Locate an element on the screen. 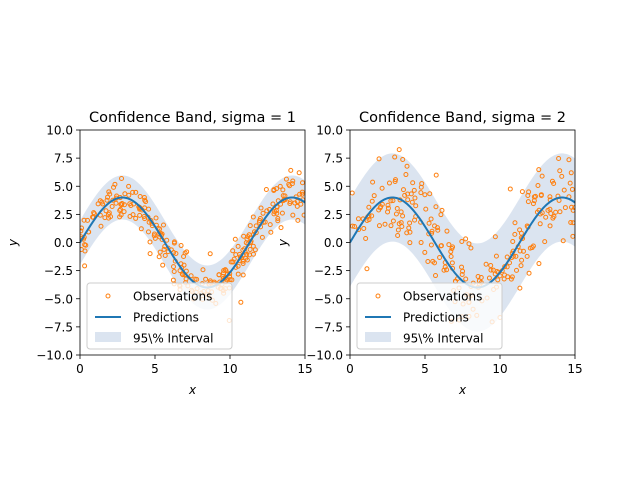  legend-marker-observations is located at coordinates (378, 296).